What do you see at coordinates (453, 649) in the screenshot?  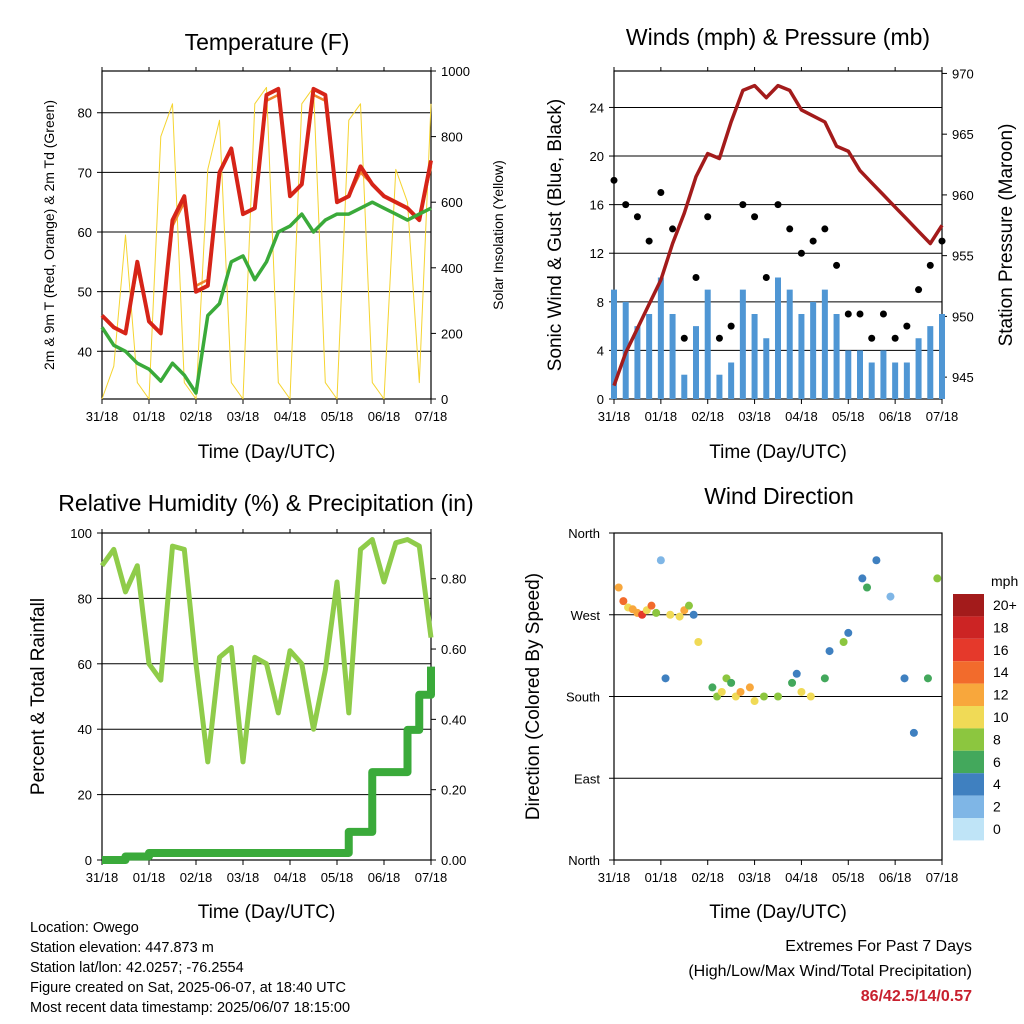 I see `y-right-tick-label: 0.60` at bounding box center [453, 649].